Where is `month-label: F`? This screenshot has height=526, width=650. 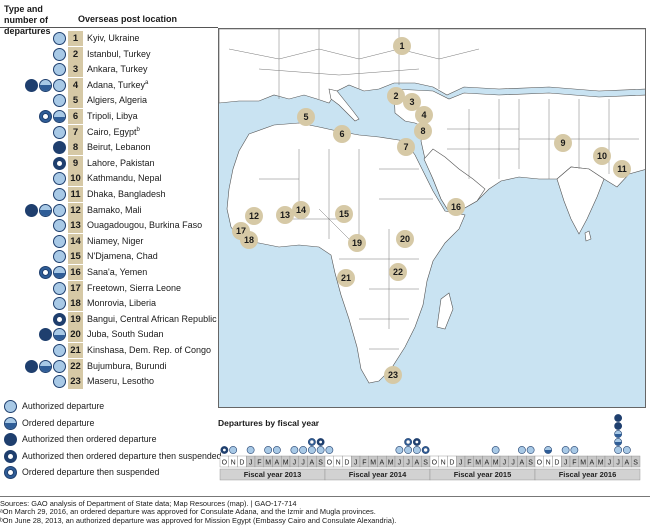 month-label: F is located at coordinates (364, 463).